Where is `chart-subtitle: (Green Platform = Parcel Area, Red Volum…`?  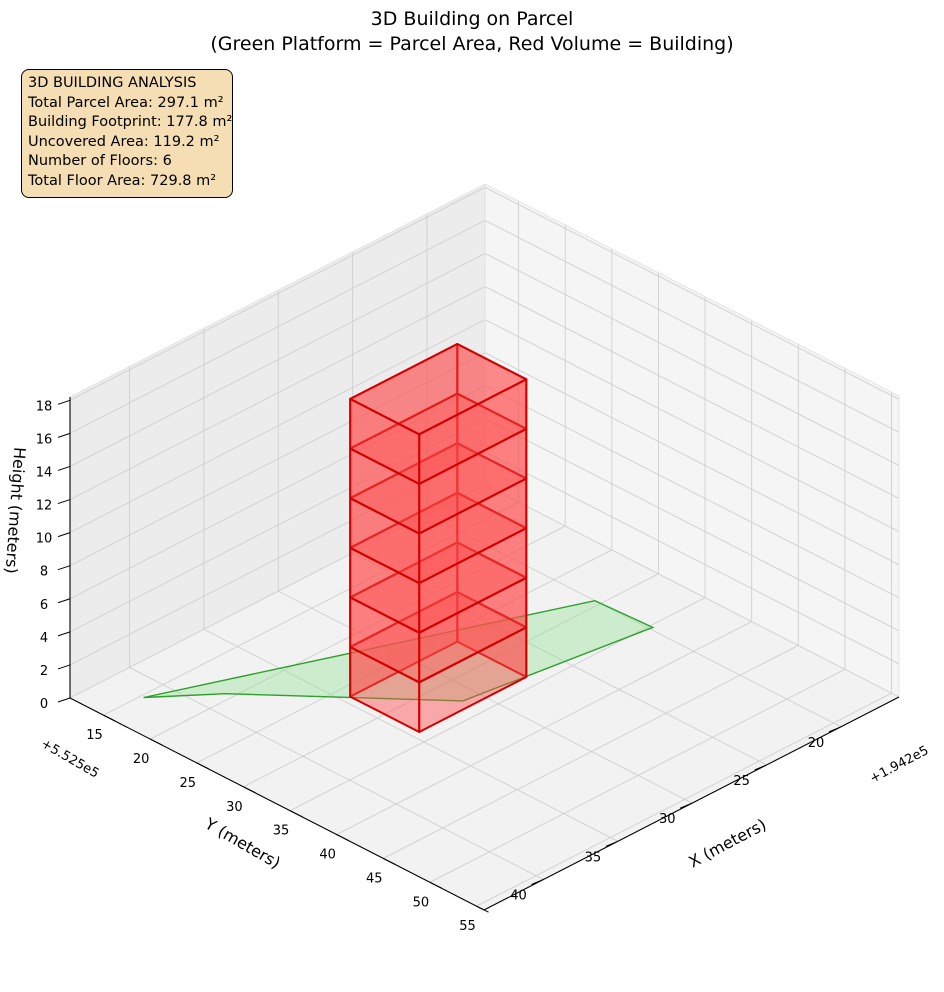
chart-subtitle: (Green Platform = Parcel Area, Red Volum… is located at coordinates (471, 44).